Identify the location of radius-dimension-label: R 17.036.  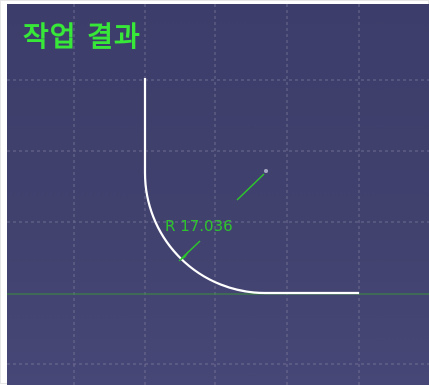
(199, 226).